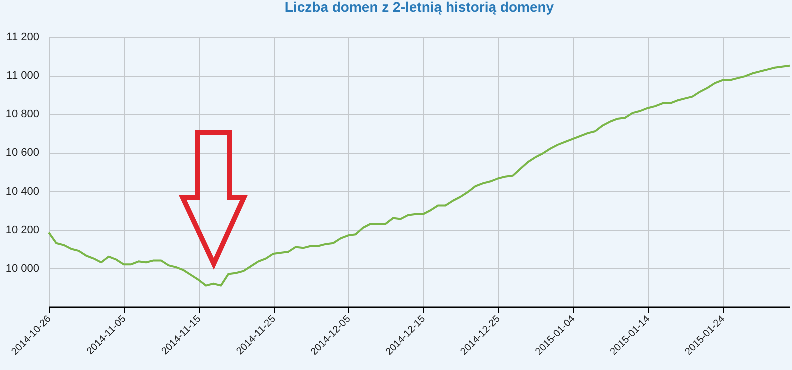 The width and height of the screenshot is (792, 370). Describe the element at coordinates (23, 76) in the screenshot. I see `y-tick-label: 11 000` at that location.